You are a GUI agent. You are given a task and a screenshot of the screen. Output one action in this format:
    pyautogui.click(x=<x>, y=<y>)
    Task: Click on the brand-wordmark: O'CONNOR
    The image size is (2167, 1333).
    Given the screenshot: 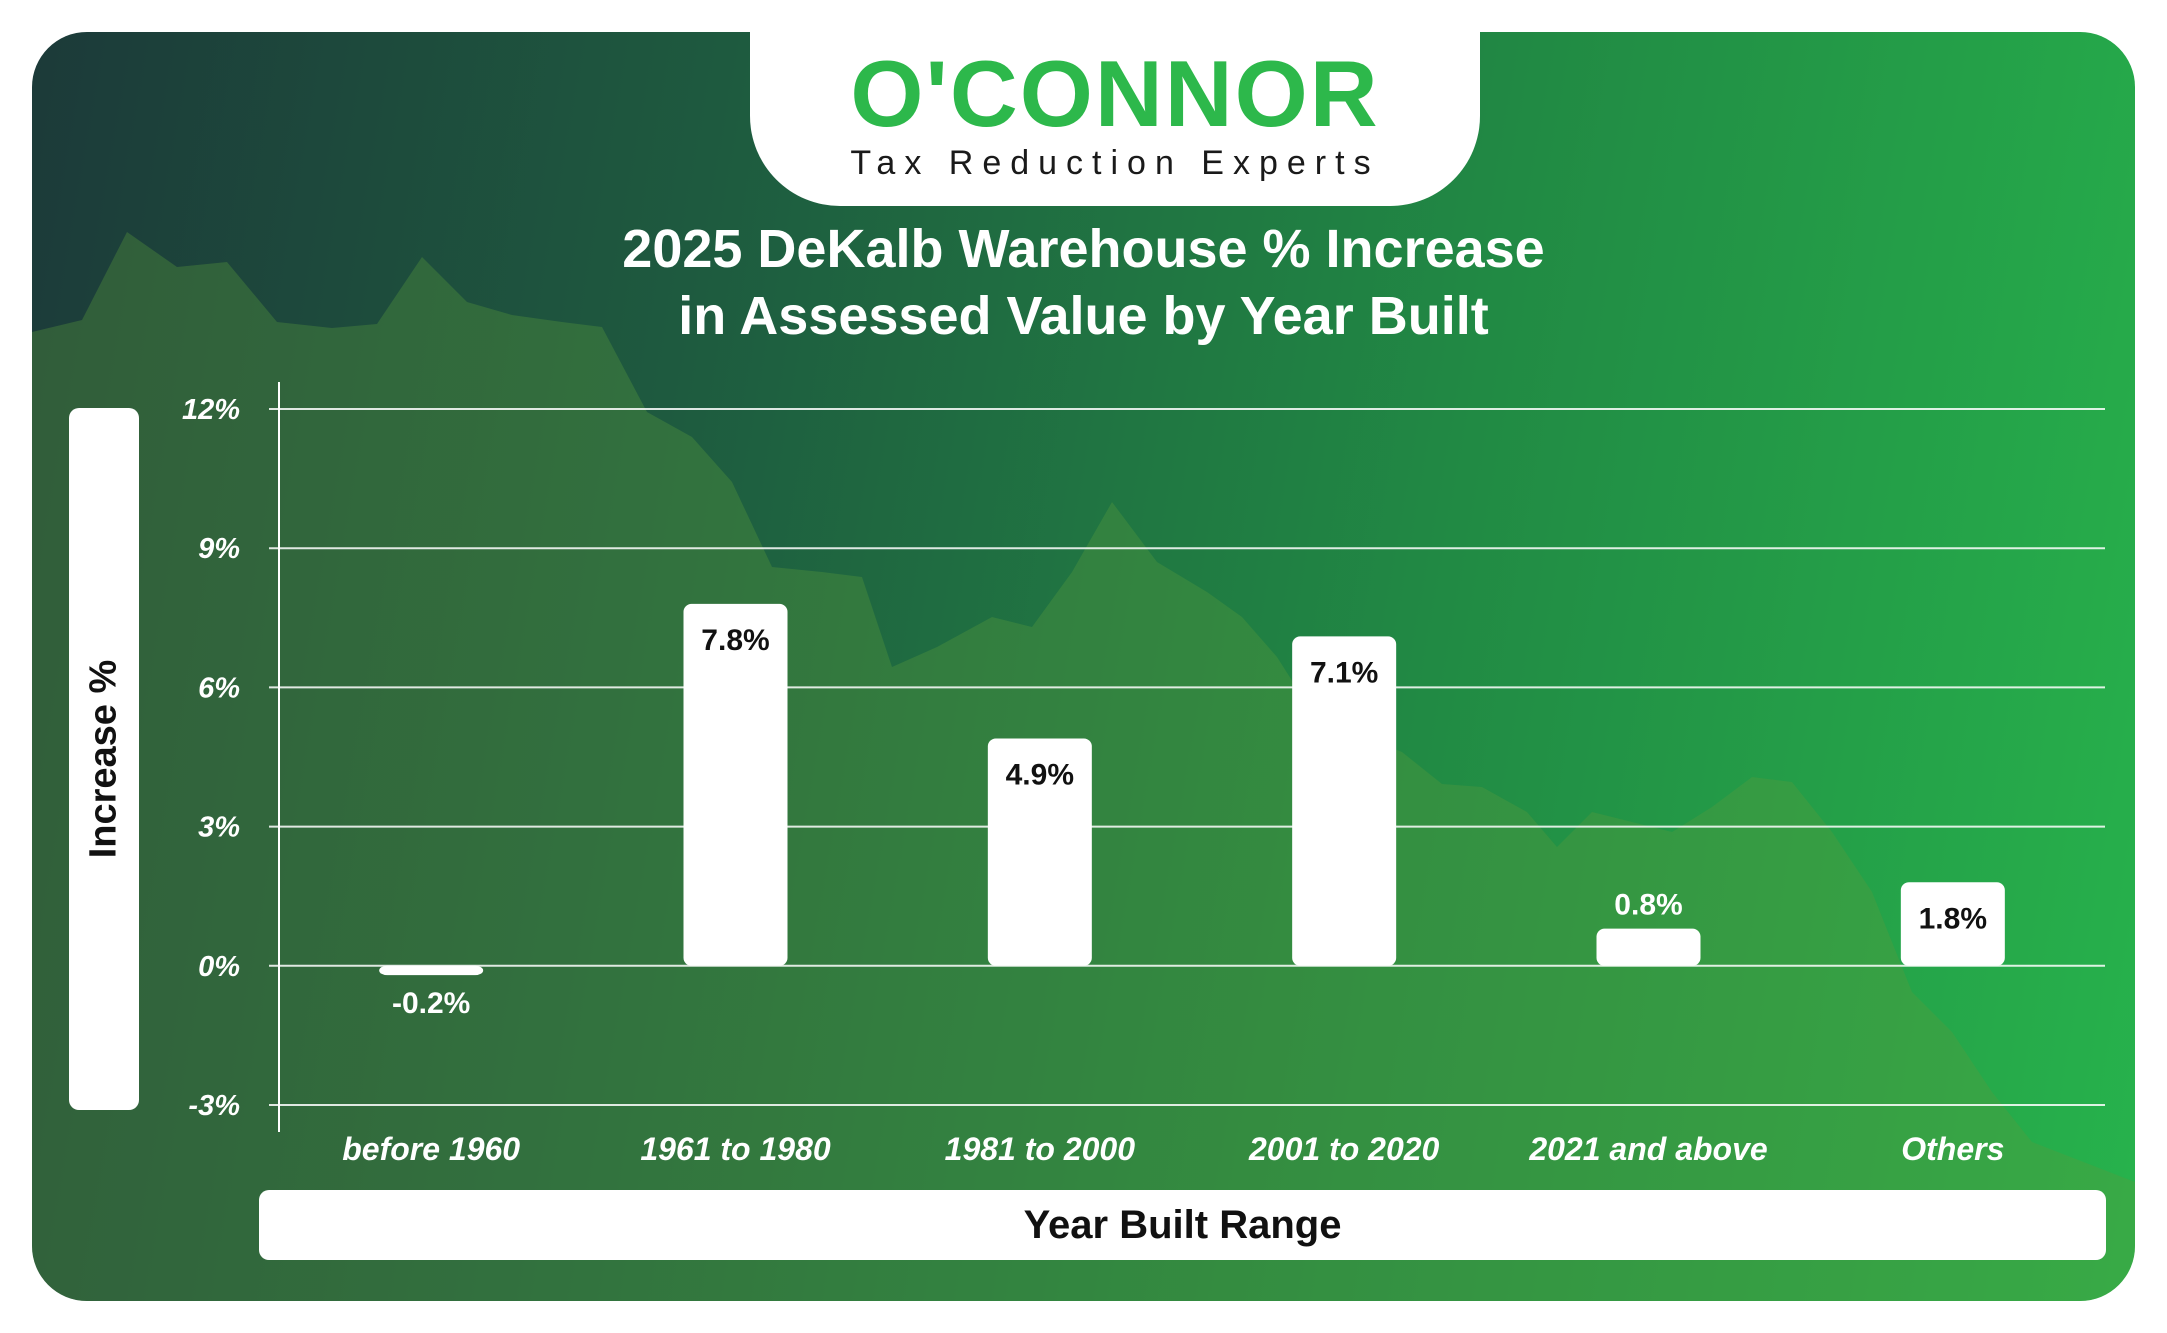 What is the action you would take?
    pyautogui.click(x=1115, y=93)
    